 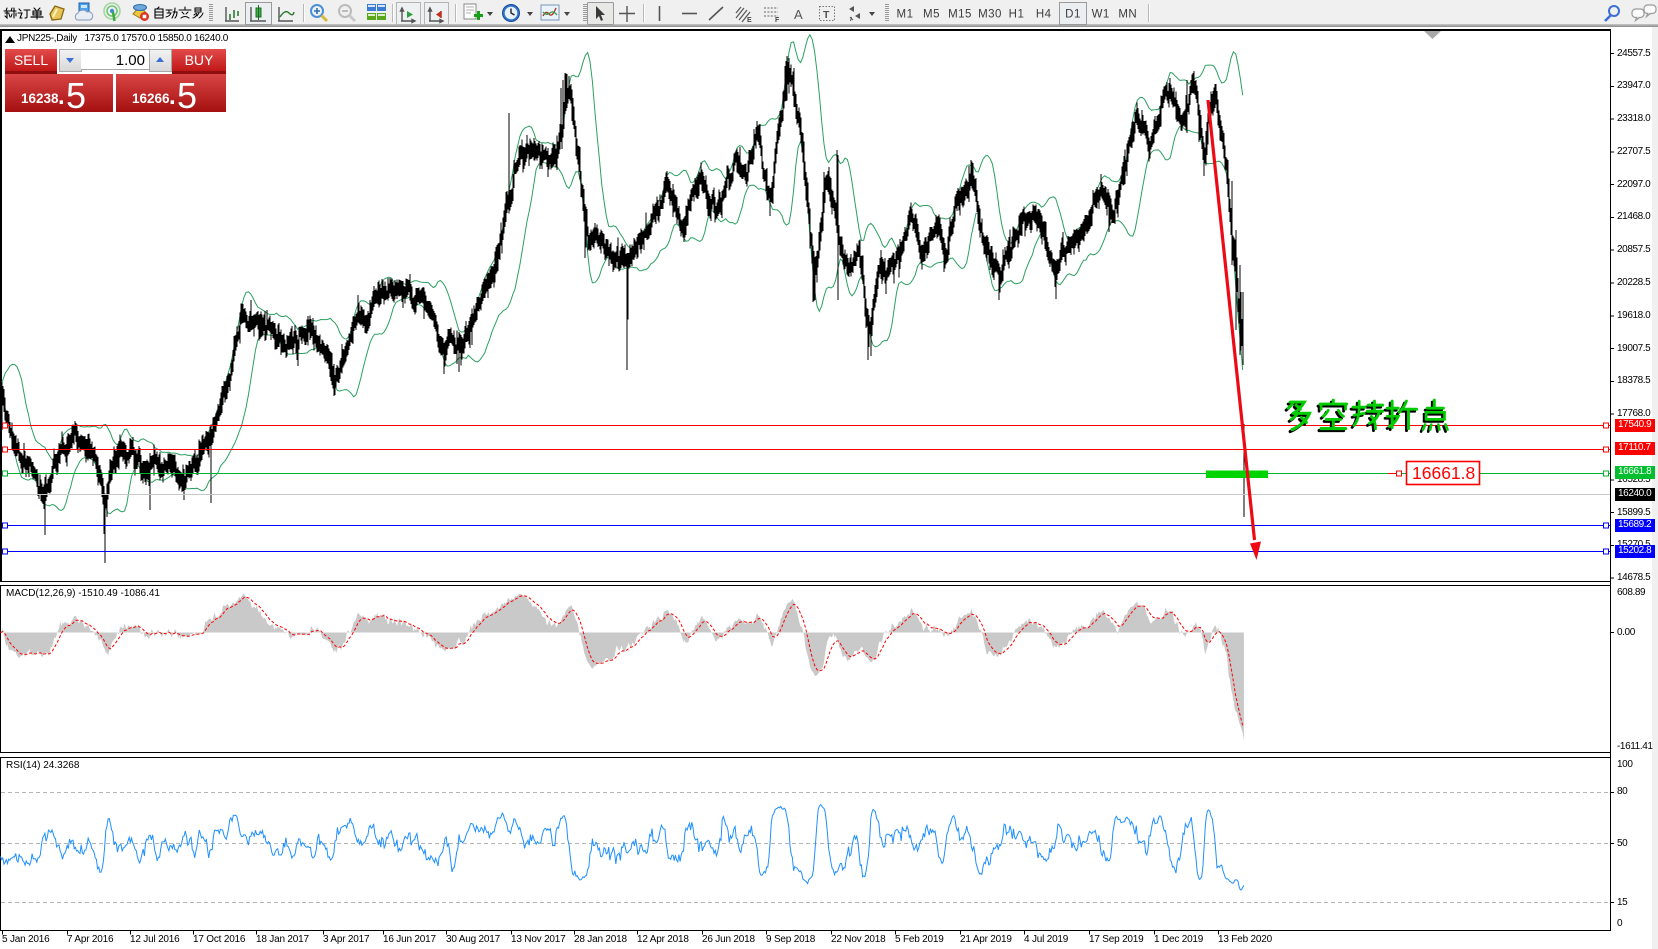 I want to click on svg-text: A, so click(x=798, y=14).